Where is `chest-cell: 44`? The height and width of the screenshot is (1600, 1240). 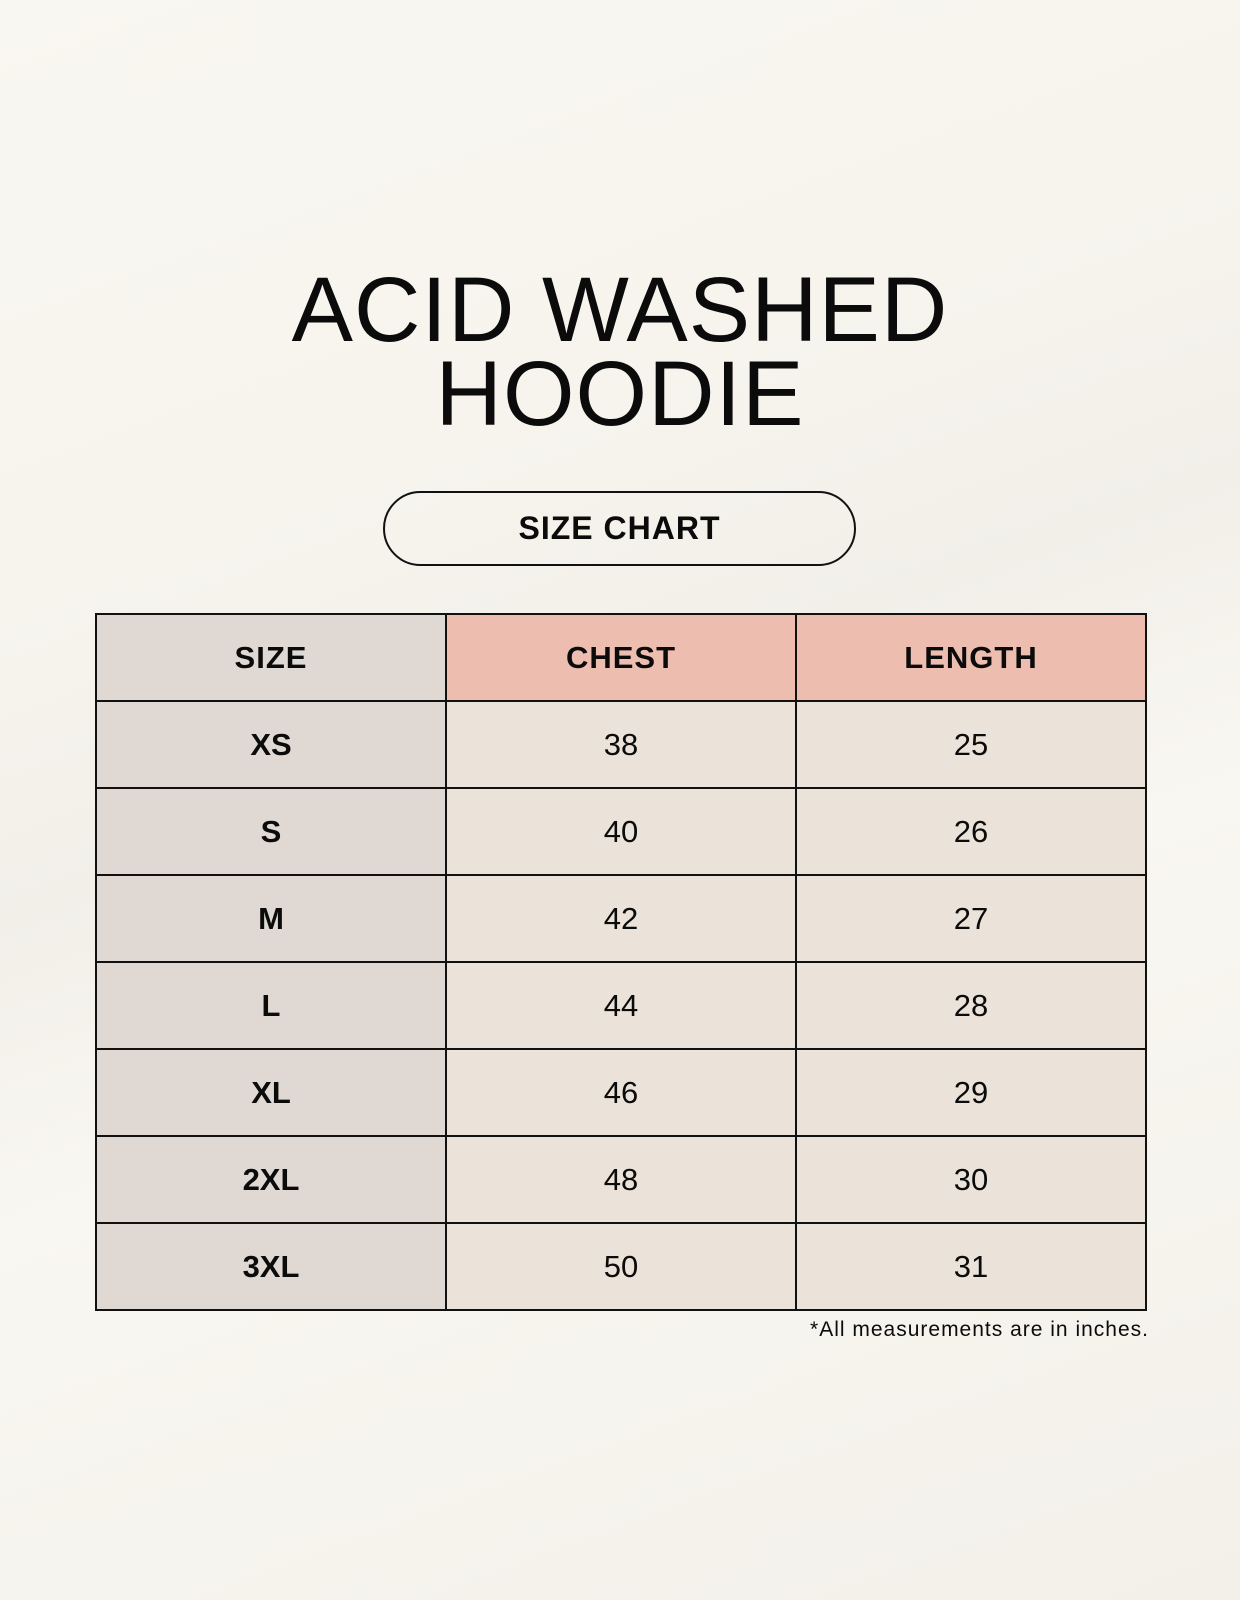 chest-cell: 44 is located at coordinates (621, 1005).